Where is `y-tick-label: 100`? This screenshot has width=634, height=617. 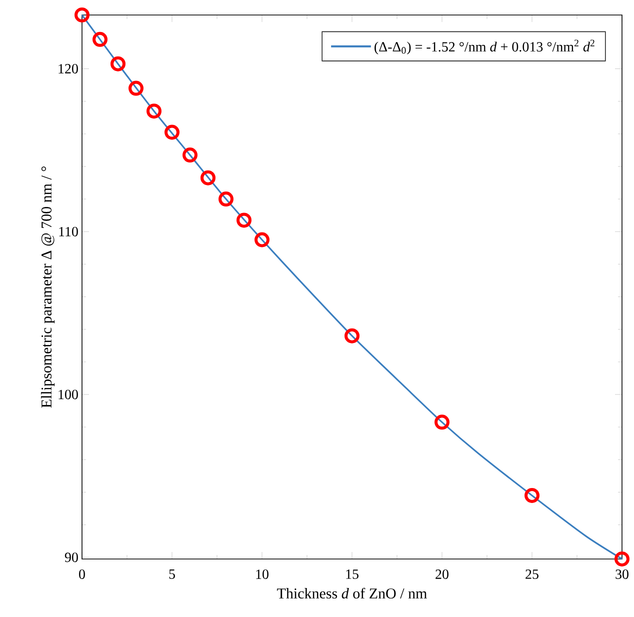
y-tick-label: 100 is located at coordinates (68, 395).